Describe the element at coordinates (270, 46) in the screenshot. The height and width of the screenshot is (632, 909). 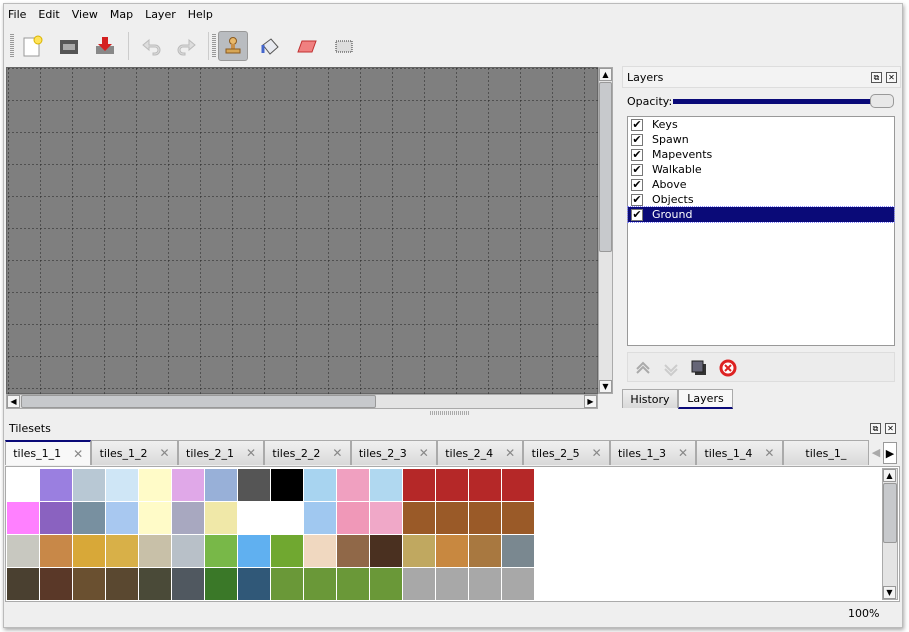
I see `bucket-fill-button` at that location.